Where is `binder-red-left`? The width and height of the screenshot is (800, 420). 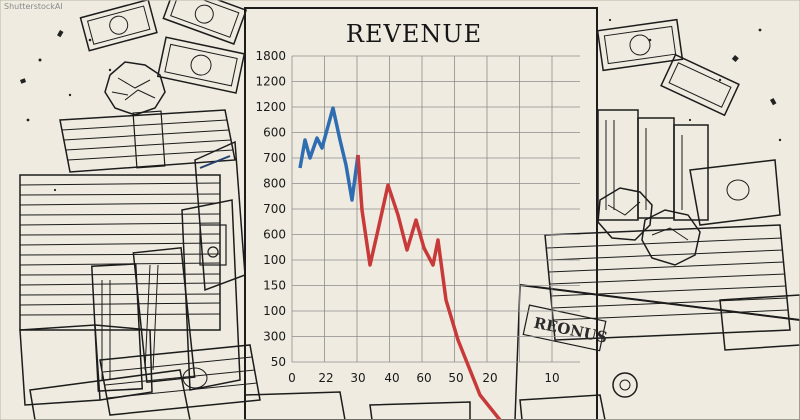 binder-red-left is located at coordinates (211, 295).